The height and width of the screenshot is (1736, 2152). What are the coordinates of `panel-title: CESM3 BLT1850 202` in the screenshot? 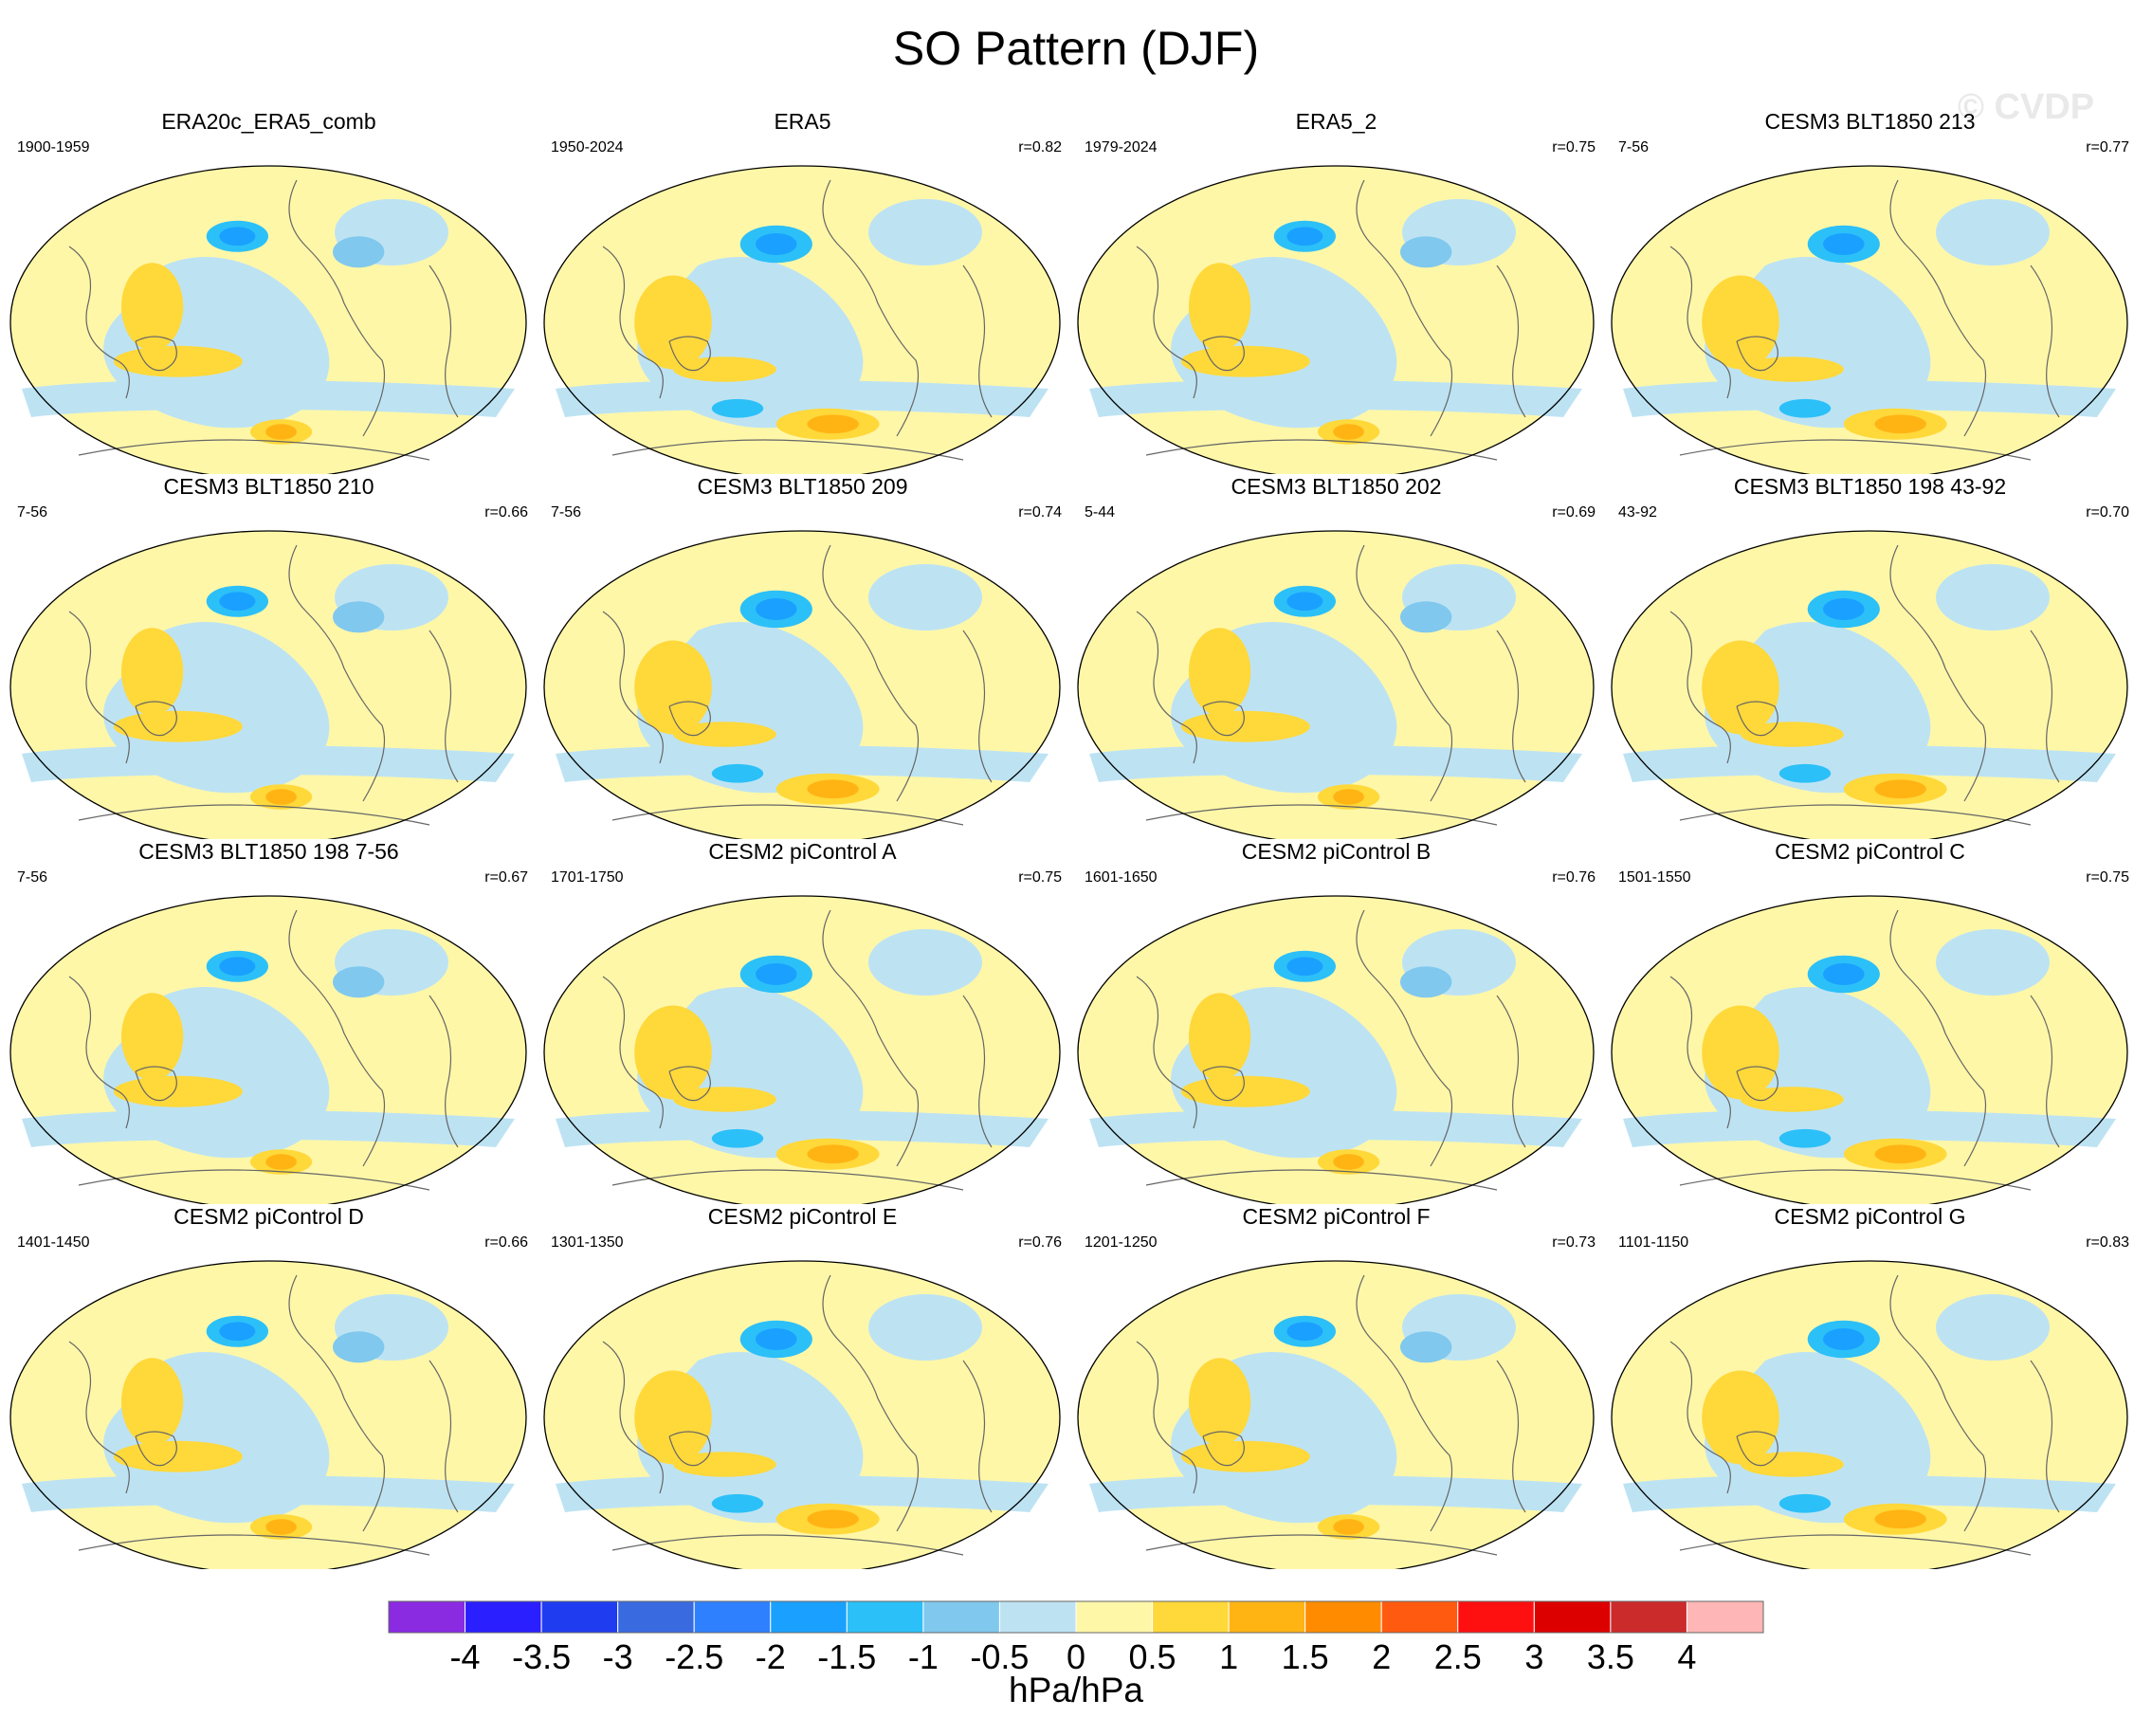 It's located at (1336, 486).